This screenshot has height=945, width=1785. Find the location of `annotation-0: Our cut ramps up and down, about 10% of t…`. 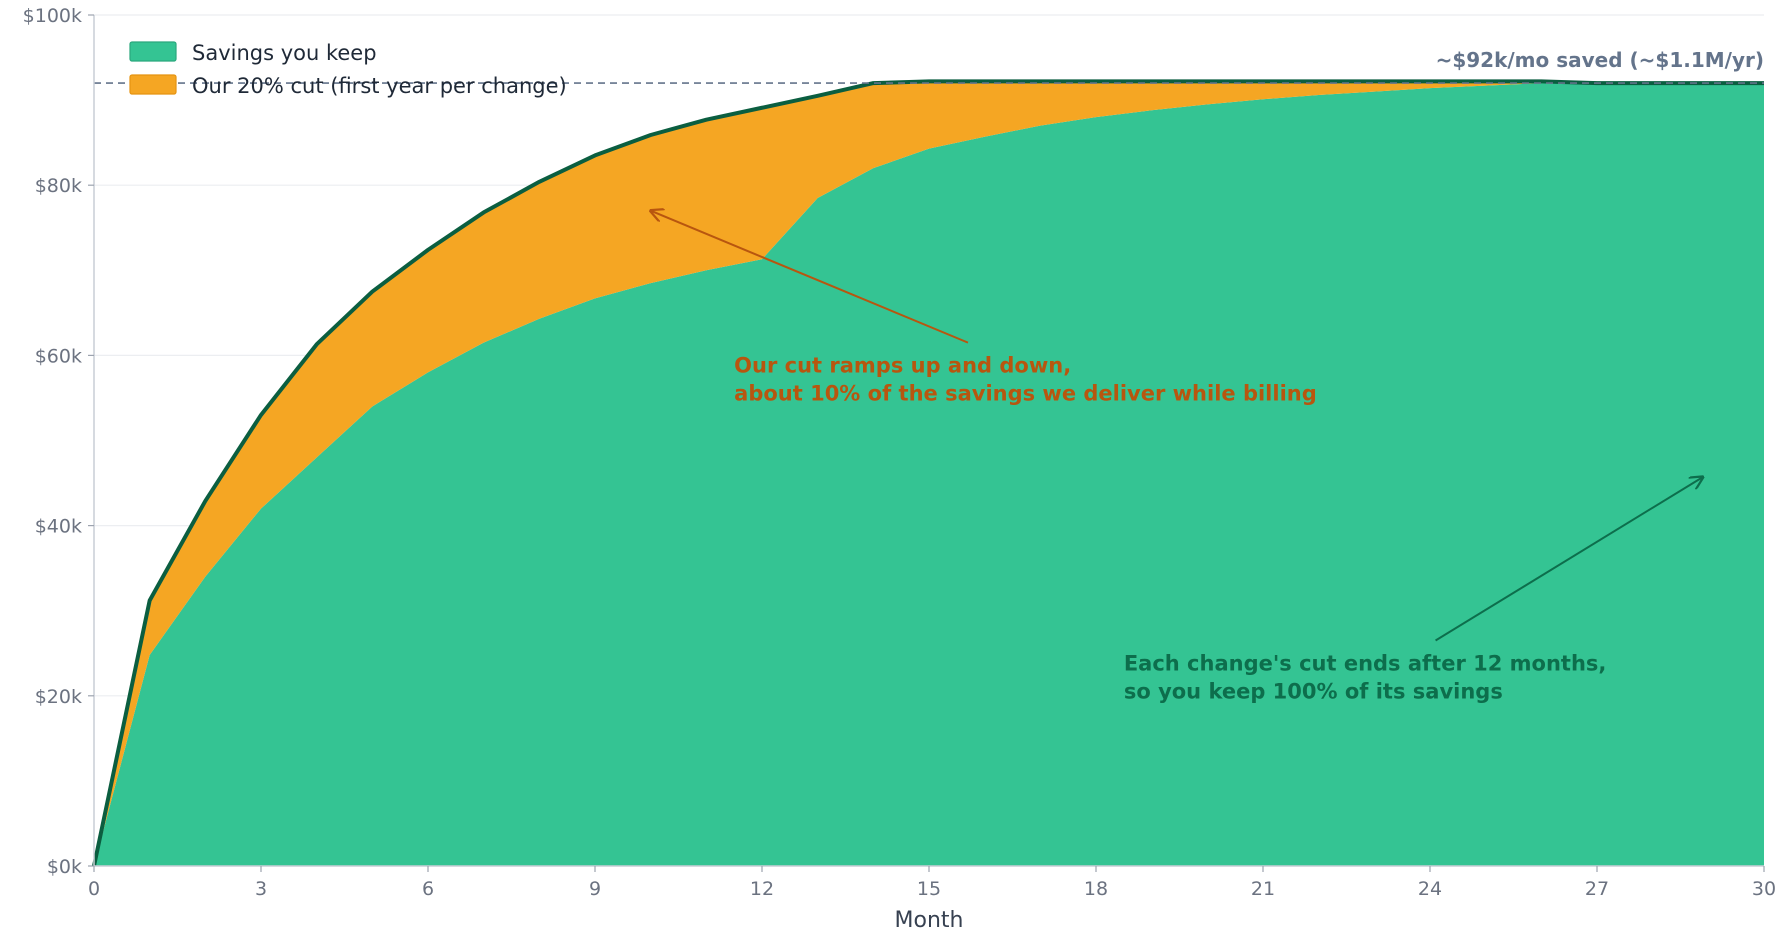

annotation-0: Our cut ramps up and down, about 10% of t… is located at coordinates (984, 308).